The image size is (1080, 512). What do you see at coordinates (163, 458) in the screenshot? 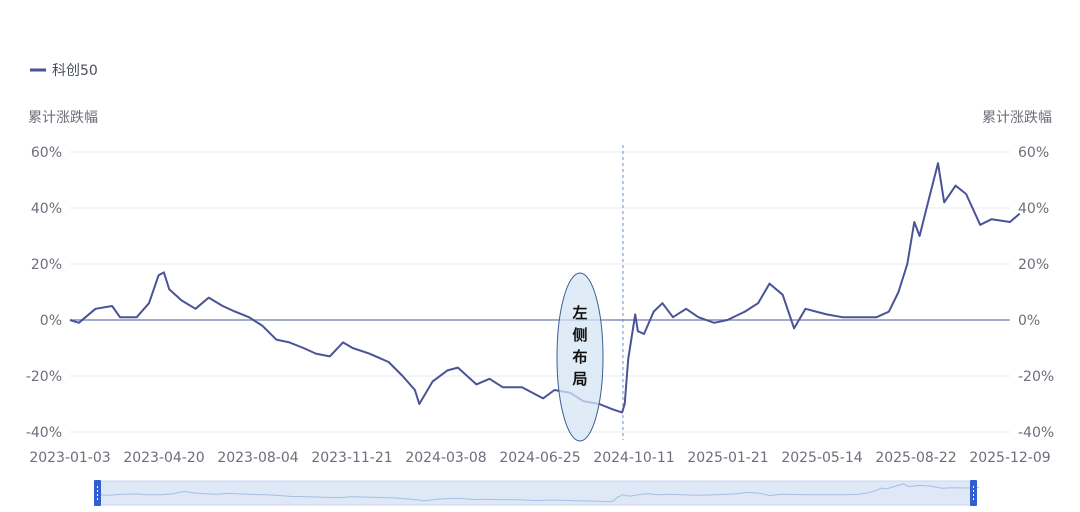
I see `x-tick-label: 2023-04-20` at bounding box center [163, 458].